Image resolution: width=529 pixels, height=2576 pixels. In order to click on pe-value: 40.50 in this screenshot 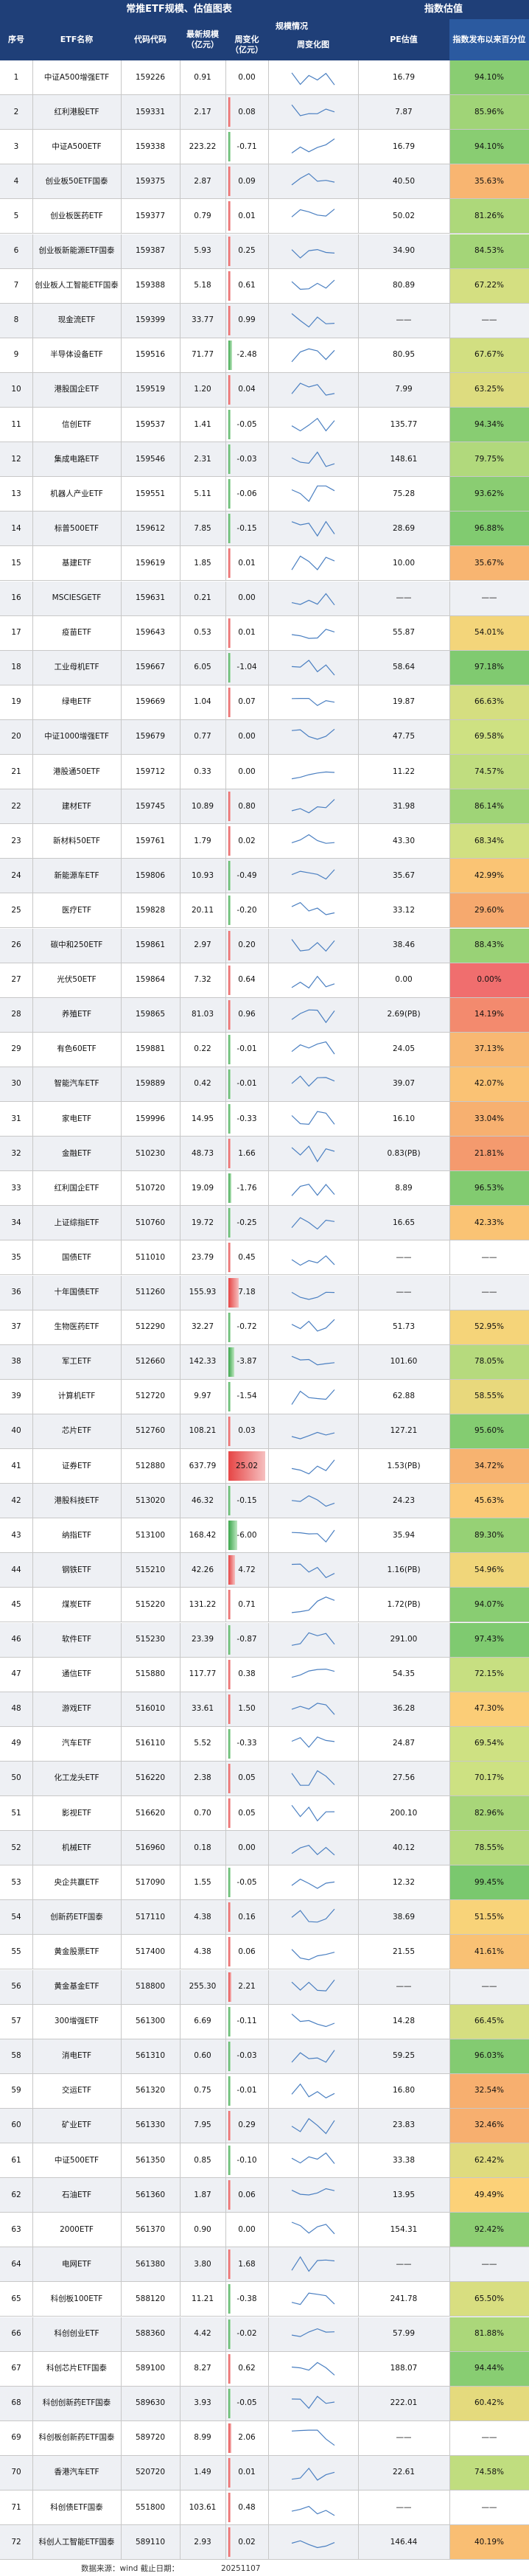, I will do `click(404, 181)`.